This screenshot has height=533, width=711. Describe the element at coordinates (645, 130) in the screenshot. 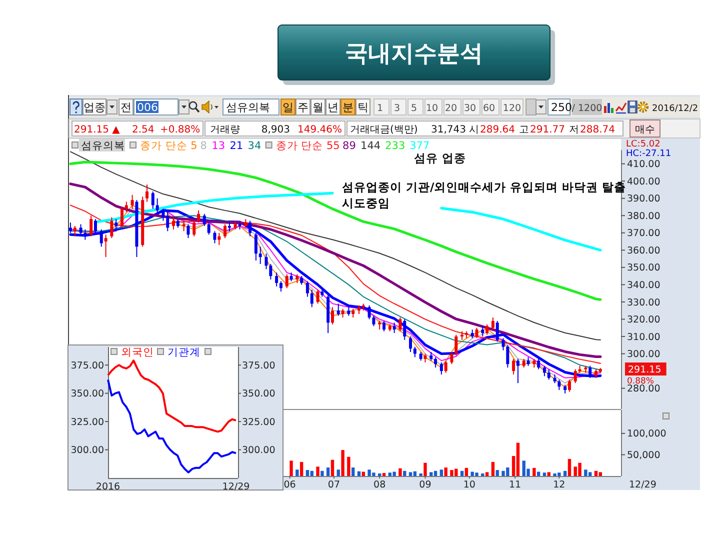

I see `text: 매수` at that location.